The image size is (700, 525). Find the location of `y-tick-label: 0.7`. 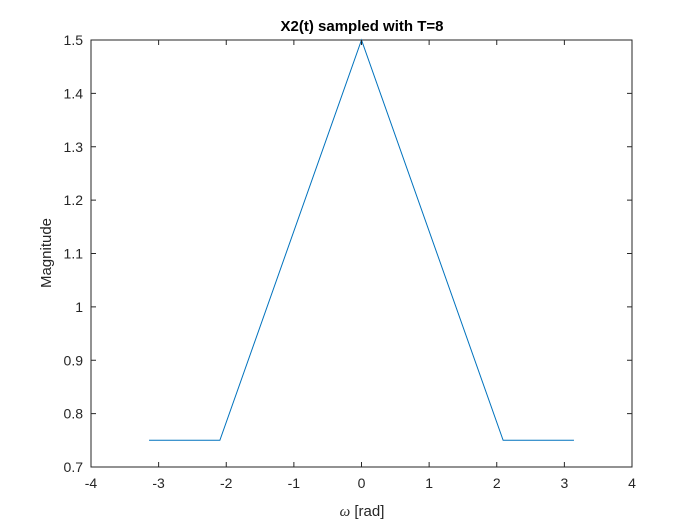

y-tick-label: 0.7 is located at coordinates (74, 467).